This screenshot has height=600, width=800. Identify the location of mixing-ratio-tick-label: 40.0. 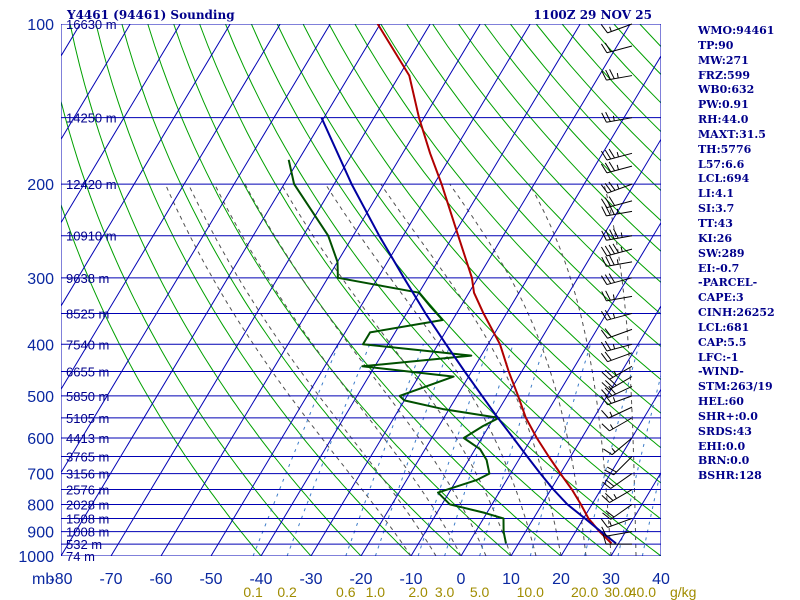
(642, 592).